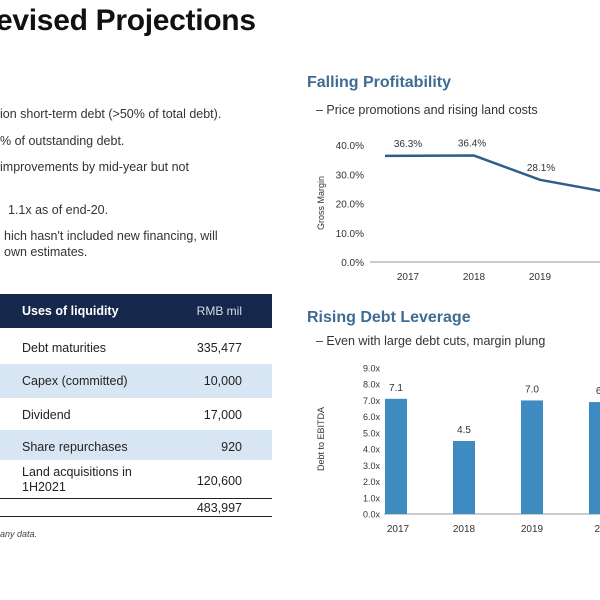 The image size is (600, 600). What do you see at coordinates (427, 110) in the screenshot?
I see `profitability-subtitle: – Price promotions and rising land costs` at bounding box center [427, 110].